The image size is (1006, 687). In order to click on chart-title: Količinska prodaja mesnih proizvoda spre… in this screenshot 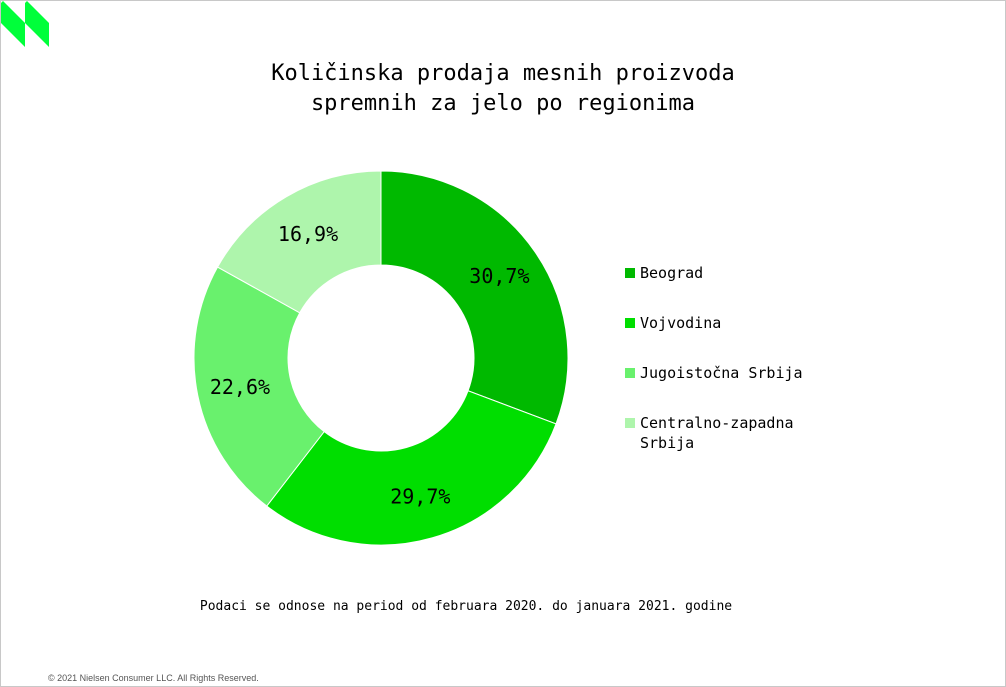, I will do `click(503, 89)`.